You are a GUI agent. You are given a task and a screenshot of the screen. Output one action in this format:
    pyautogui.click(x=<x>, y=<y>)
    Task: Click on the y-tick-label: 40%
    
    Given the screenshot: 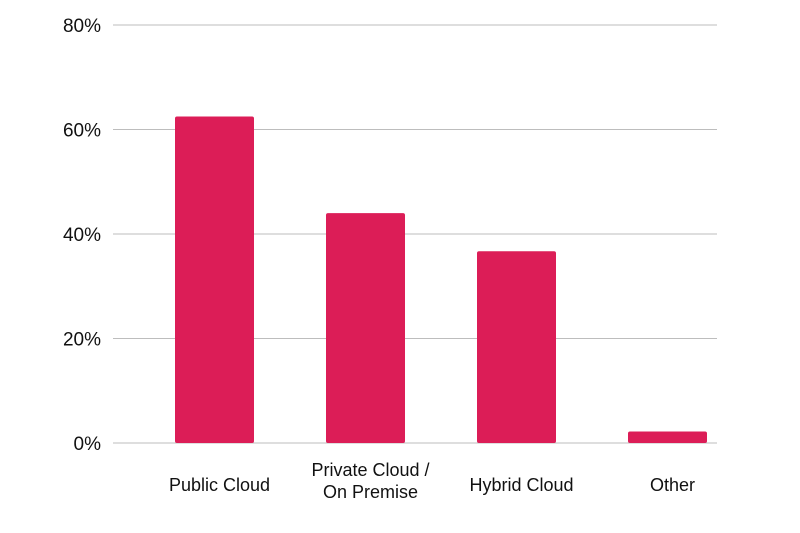 What is the action you would take?
    pyautogui.click(x=82, y=235)
    